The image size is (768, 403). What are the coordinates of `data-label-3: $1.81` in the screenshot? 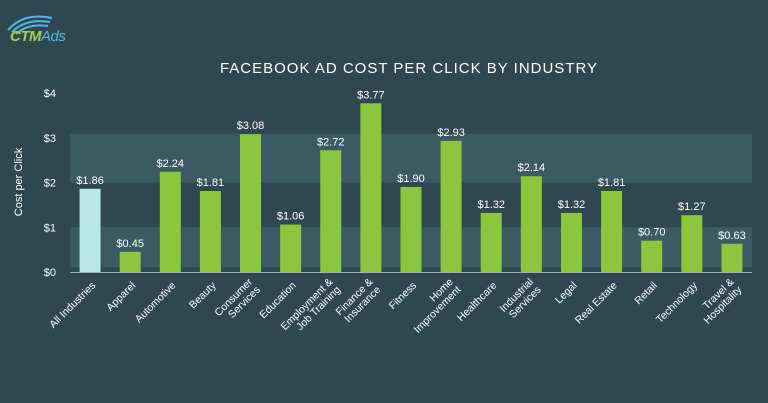 It's located at (211, 183).